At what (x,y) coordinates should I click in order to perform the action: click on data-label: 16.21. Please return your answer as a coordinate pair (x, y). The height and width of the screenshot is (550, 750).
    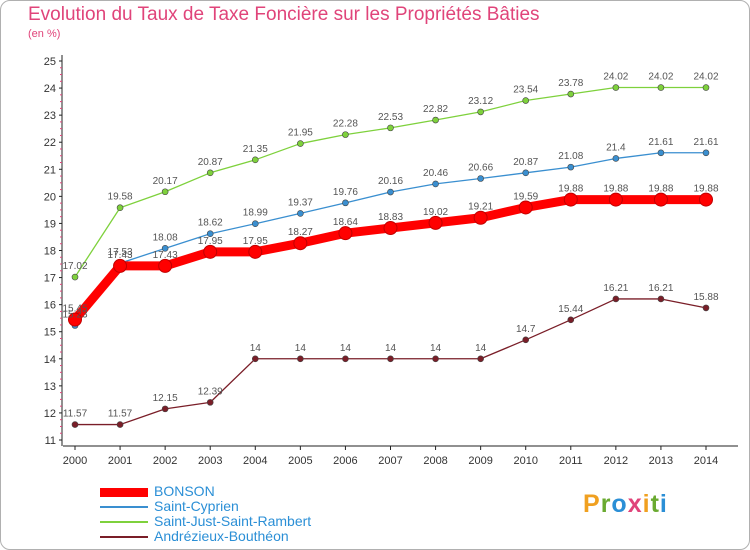
    Looking at the image, I should click on (660, 288).